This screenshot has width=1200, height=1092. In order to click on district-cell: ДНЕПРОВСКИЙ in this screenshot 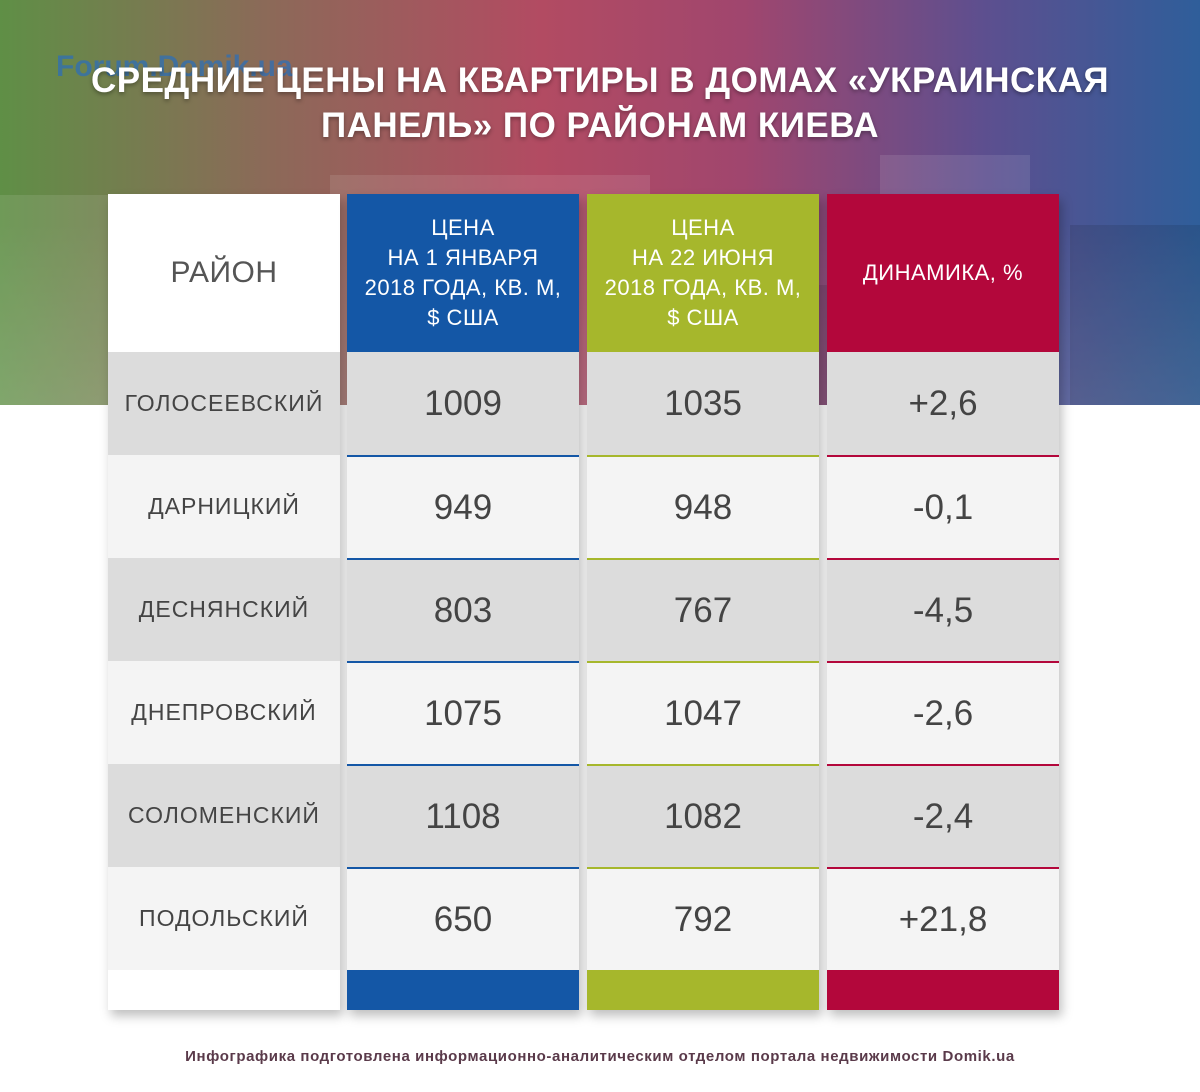, I will do `click(224, 712)`.